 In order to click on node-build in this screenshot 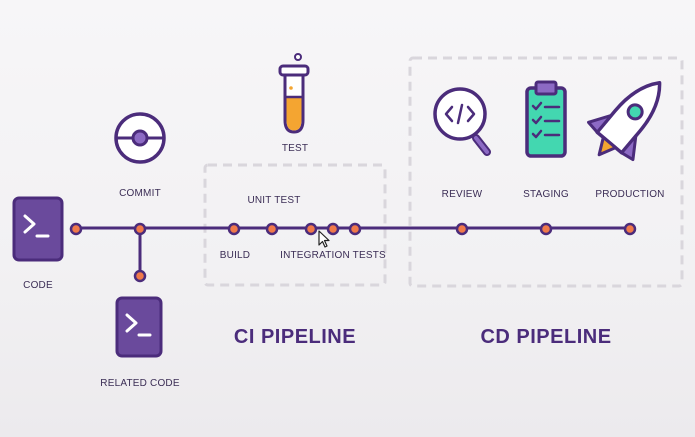, I will do `click(234, 229)`.